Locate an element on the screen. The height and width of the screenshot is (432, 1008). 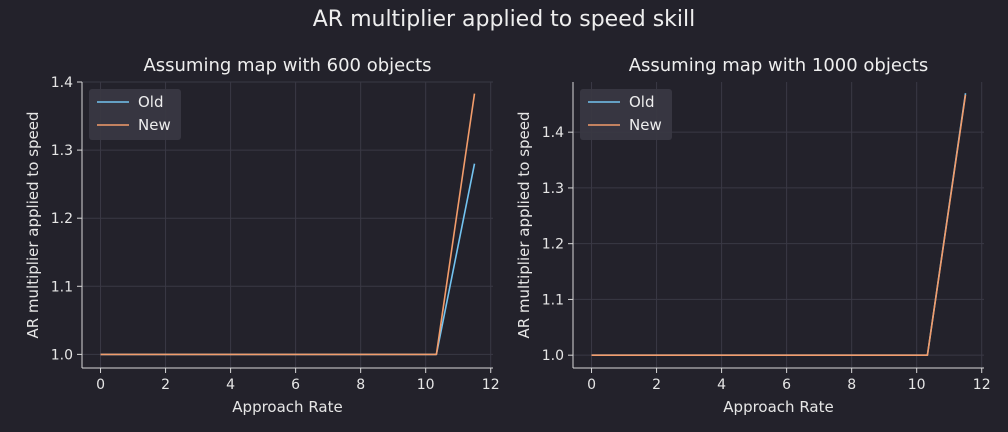
subplot-title: Assuming map with 1000 objects is located at coordinates (779, 65).